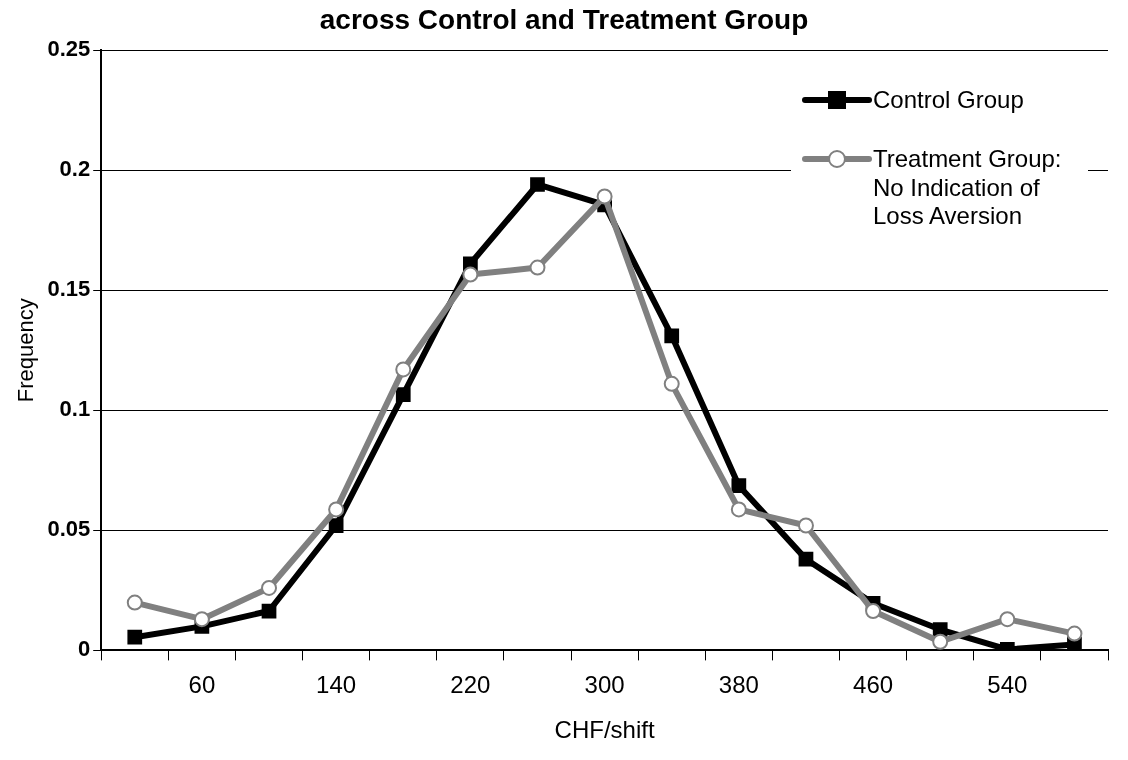 The width and height of the screenshot is (1128, 760). What do you see at coordinates (69, 289) in the screenshot?
I see `y-tick-label: 0.15` at bounding box center [69, 289].